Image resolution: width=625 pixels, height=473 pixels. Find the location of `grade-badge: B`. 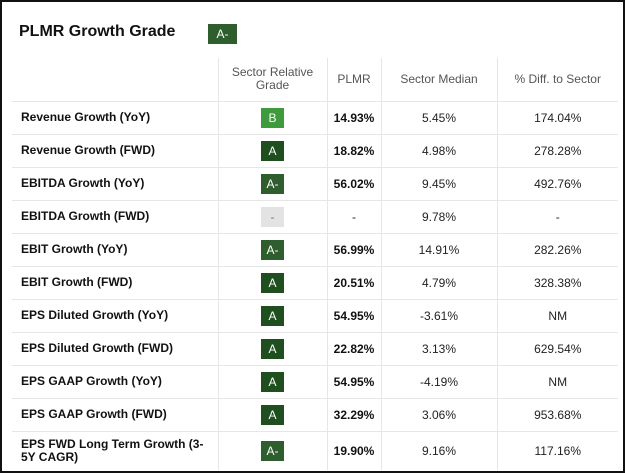

grade-badge: B is located at coordinates (272, 117).